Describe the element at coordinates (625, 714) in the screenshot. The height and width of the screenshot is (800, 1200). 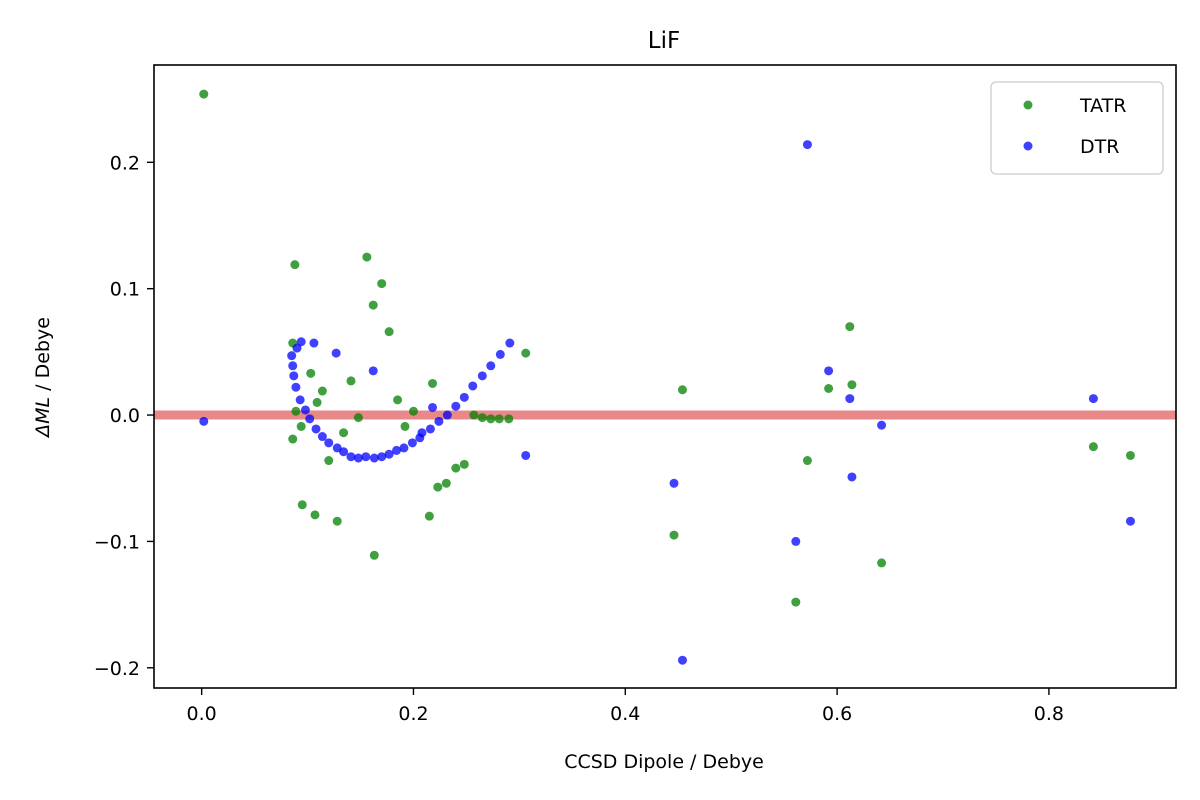
I see `x-tick-label-2: 0.4` at that location.